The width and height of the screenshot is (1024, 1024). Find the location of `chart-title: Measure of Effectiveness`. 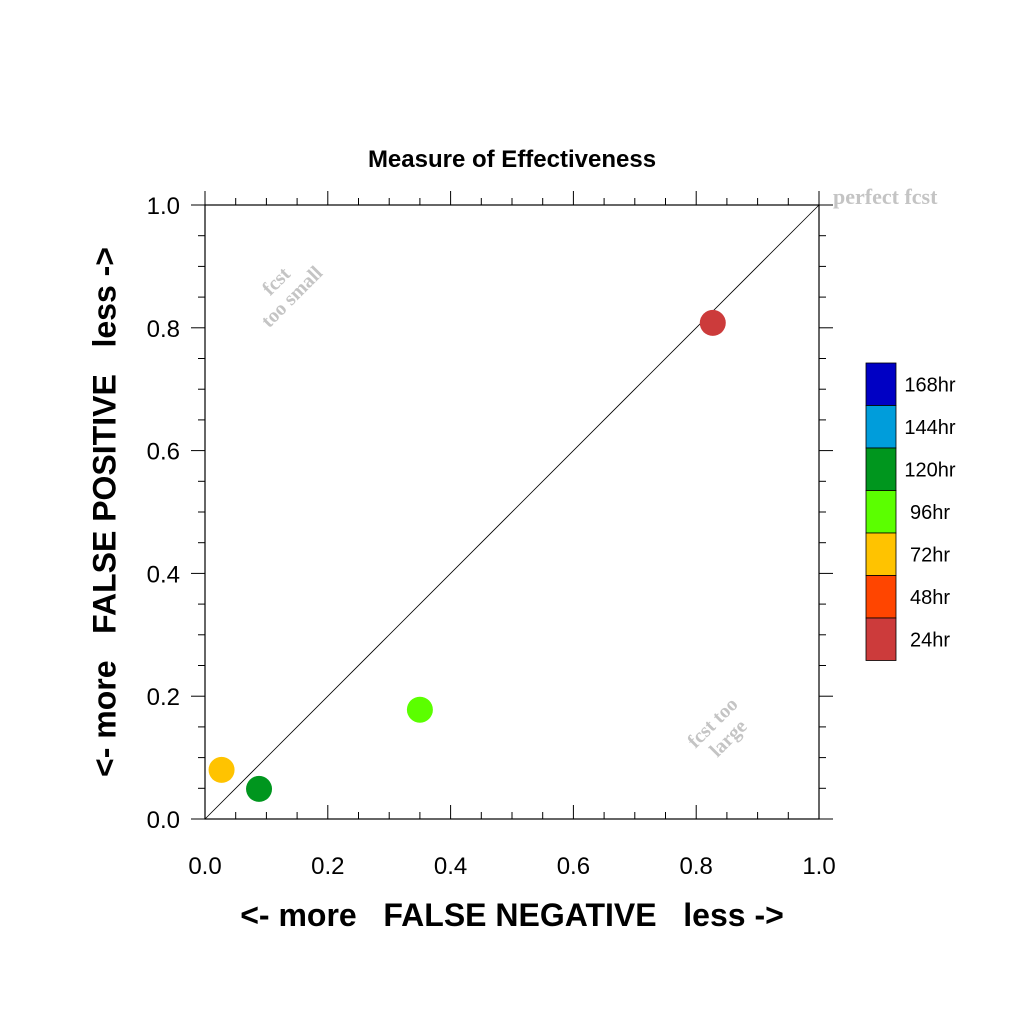

chart-title: Measure of Effectiveness is located at coordinates (512, 159).